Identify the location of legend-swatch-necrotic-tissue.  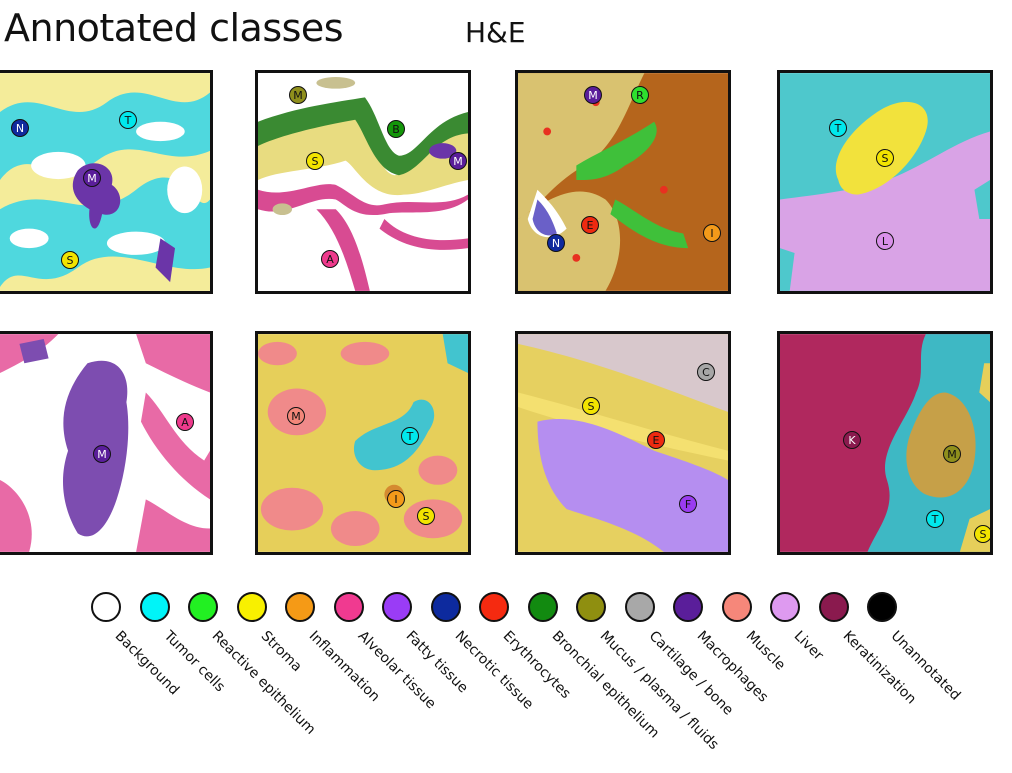
(445, 607).